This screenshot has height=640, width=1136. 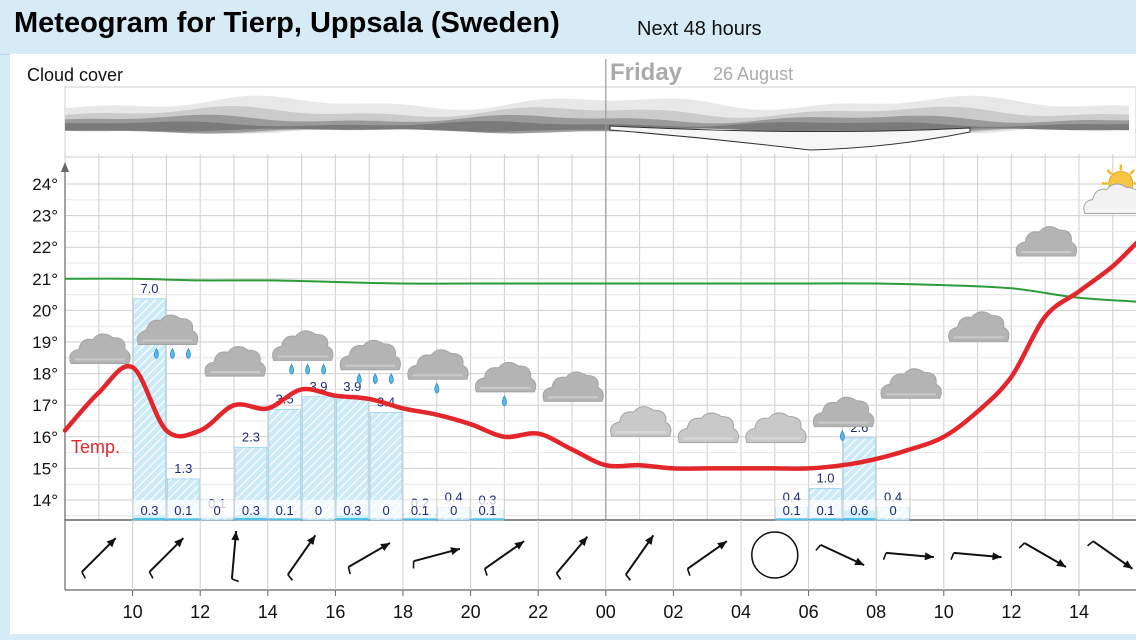 What do you see at coordinates (45, 468) in the screenshot?
I see `y-tick-label: 15°` at bounding box center [45, 468].